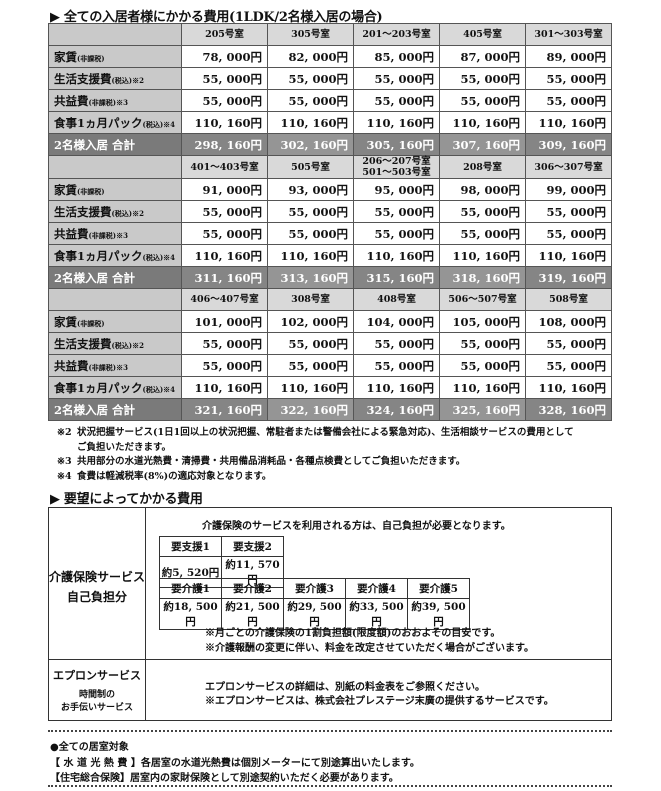 The width and height of the screenshot is (661, 791). What do you see at coordinates (379, 701) in the screenshot?
I see `apron-text-2: ※エプロンサービスは、株式会社プレステージ末廣の提供するサービスです。` at bounding box center [379, 701].